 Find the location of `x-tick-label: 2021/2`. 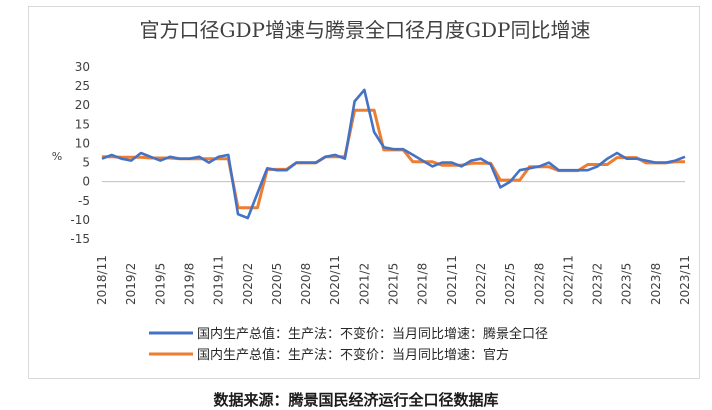

x-tick-label: 2021/2 is located at coordinates (364, 284).